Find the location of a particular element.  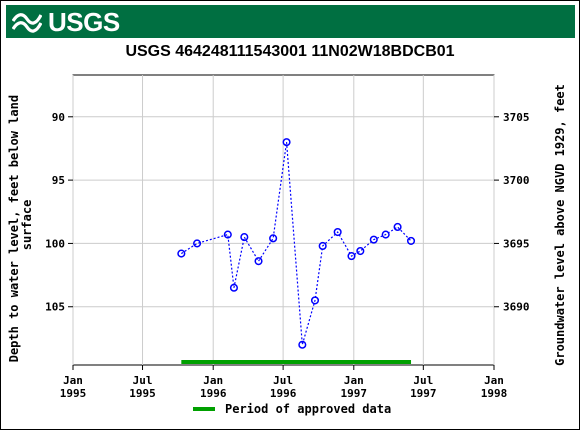

usgs-wave-icon is located at coordinates (27, 23).